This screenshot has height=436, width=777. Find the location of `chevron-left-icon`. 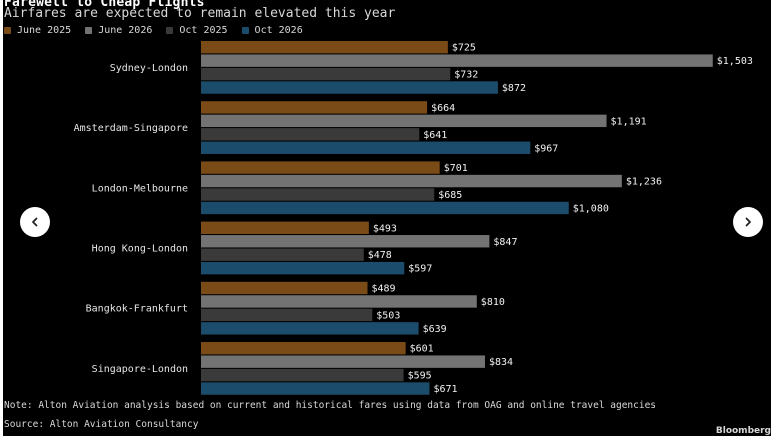

chevron-left-icon is located at coordinates (35, 222).